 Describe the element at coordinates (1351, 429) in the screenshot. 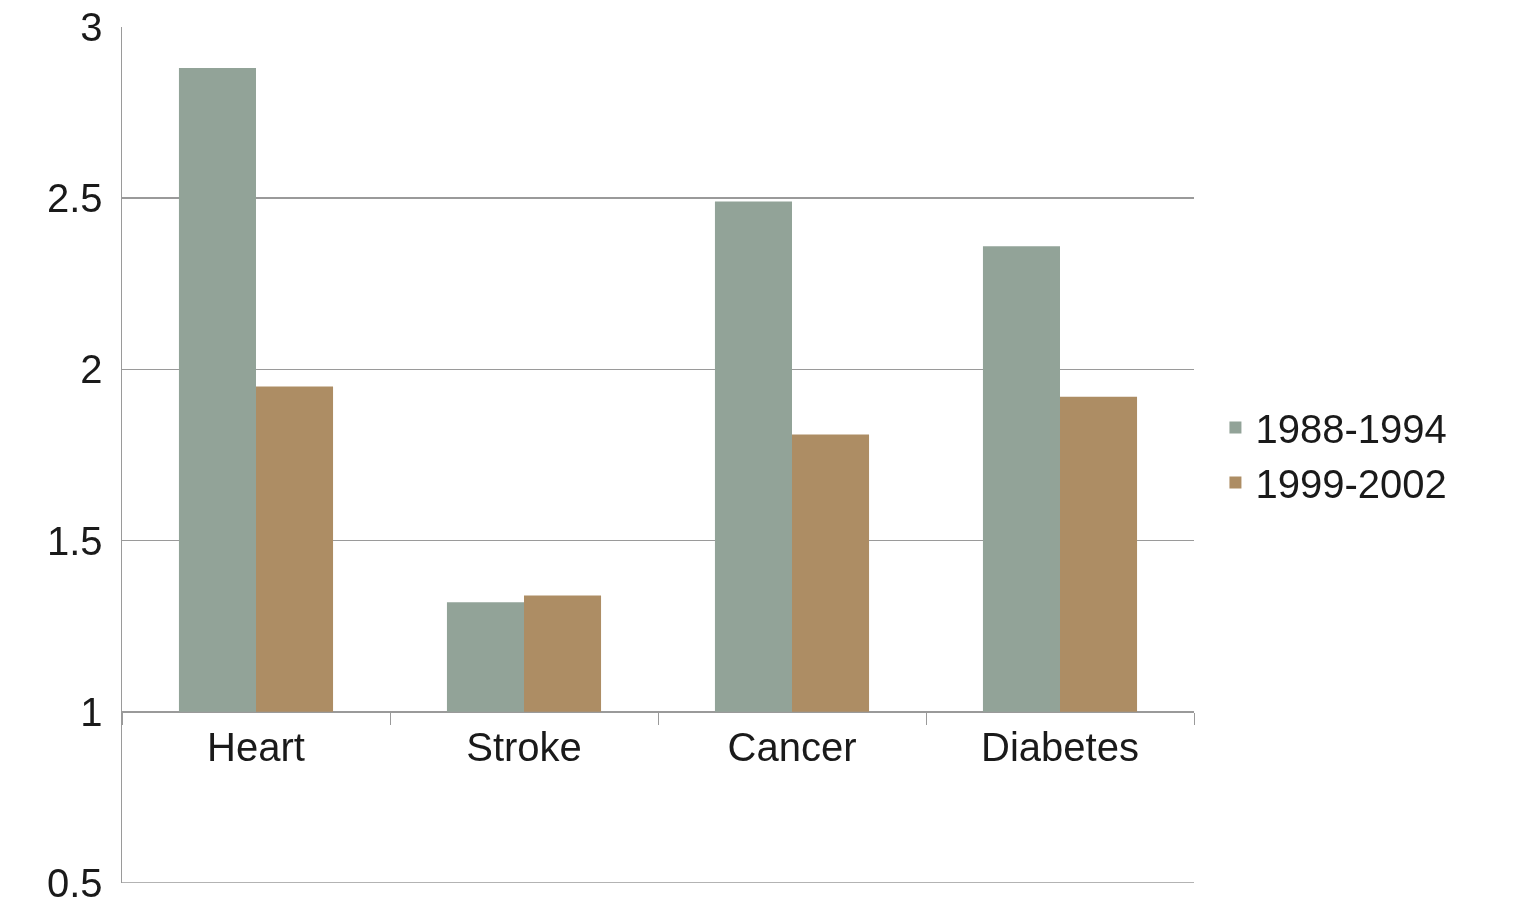

I see `legend-label: 1988-1994` at that location.